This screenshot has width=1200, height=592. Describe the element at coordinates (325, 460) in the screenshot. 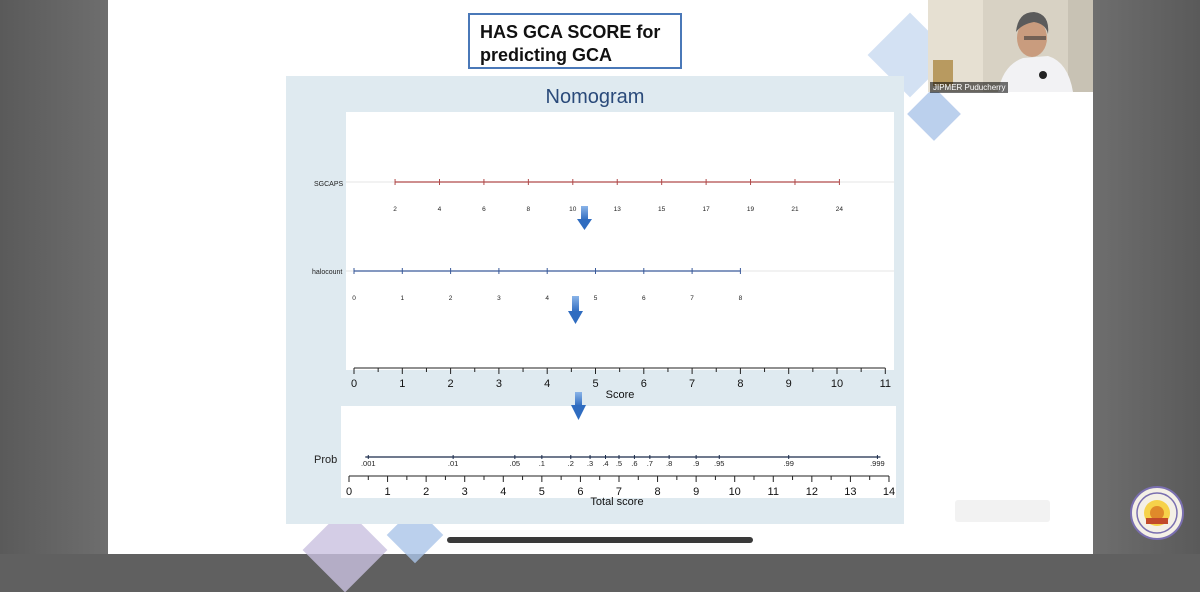

I see `row-label-prob: Prob` at that location.